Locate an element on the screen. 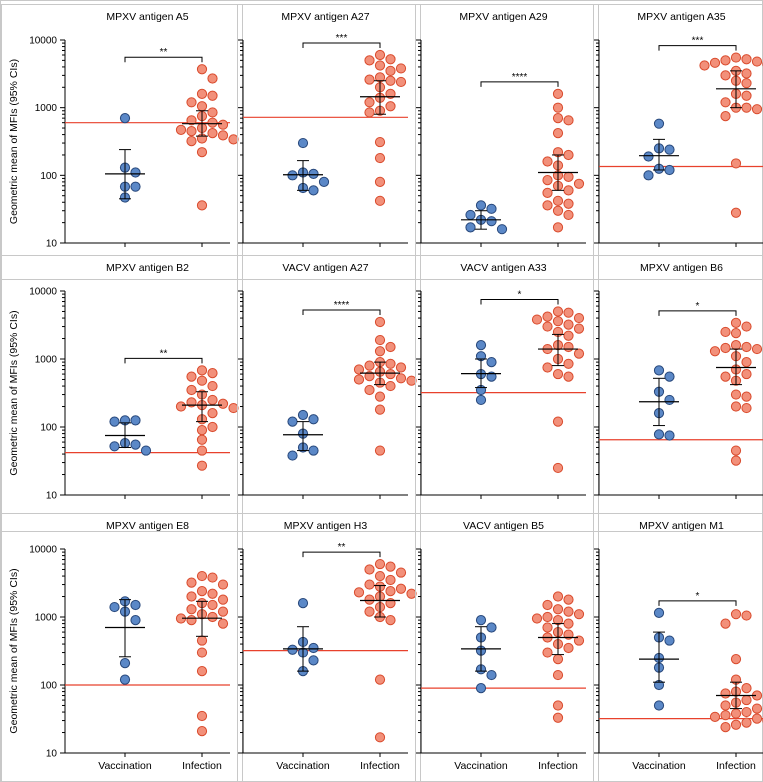 The width and height of the screenshot is (763, 782). y-axis-label: Geometric mean of MFIs (95% CIs) is located at coordinates (14, 650).